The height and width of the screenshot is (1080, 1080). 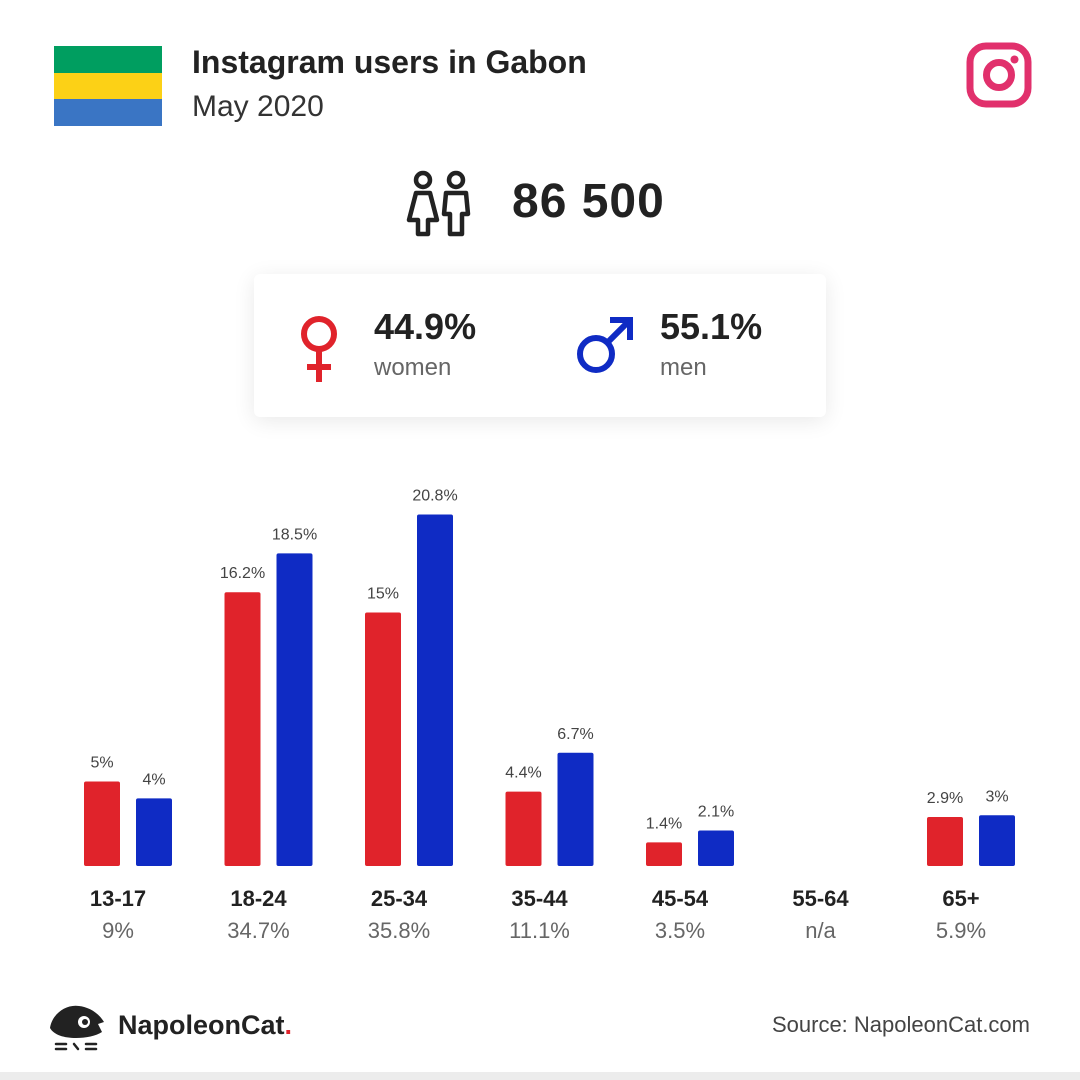 What do you see at coordinates (77, 1028) in the screenshot?
I see `napoleoncat-logo-icon` at bounding box center [77, 1028].